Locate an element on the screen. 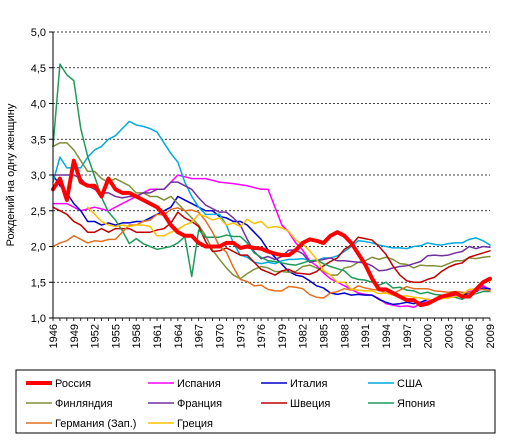 The height and width of the screenshot is (442, 505). x-tick-label: 2009 is located at coordinates (491, 336).